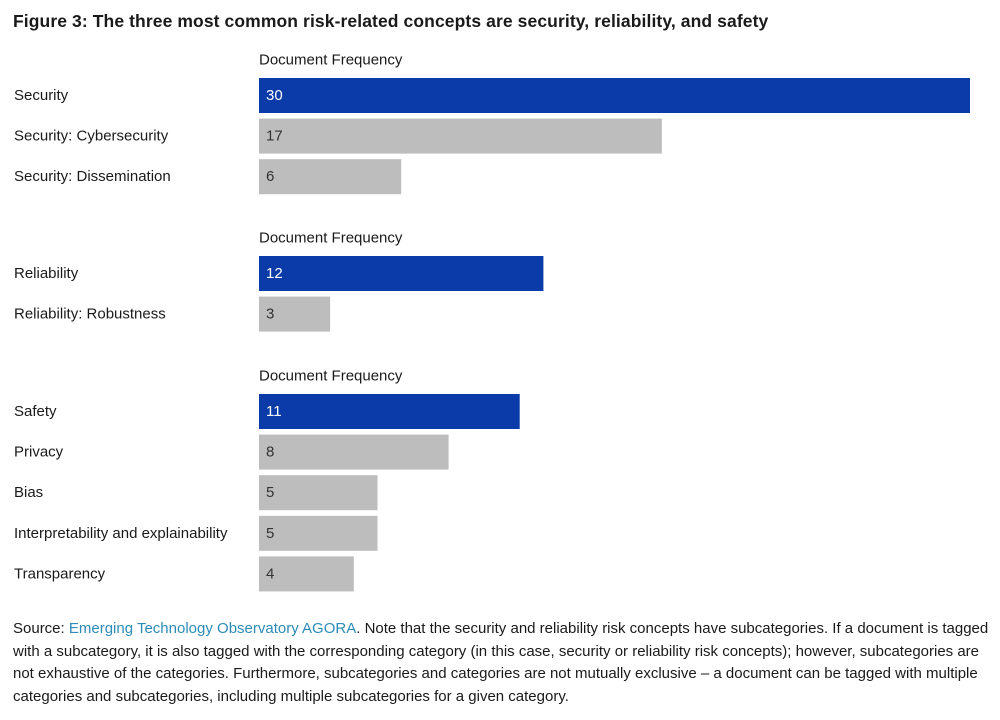 Image resolution: width=1000 pixels, height=720 pixels. What do you see at coordinates (39, 452) in the screenshot?
I see `category-label: Privacy` at bounding box center [39, 452].